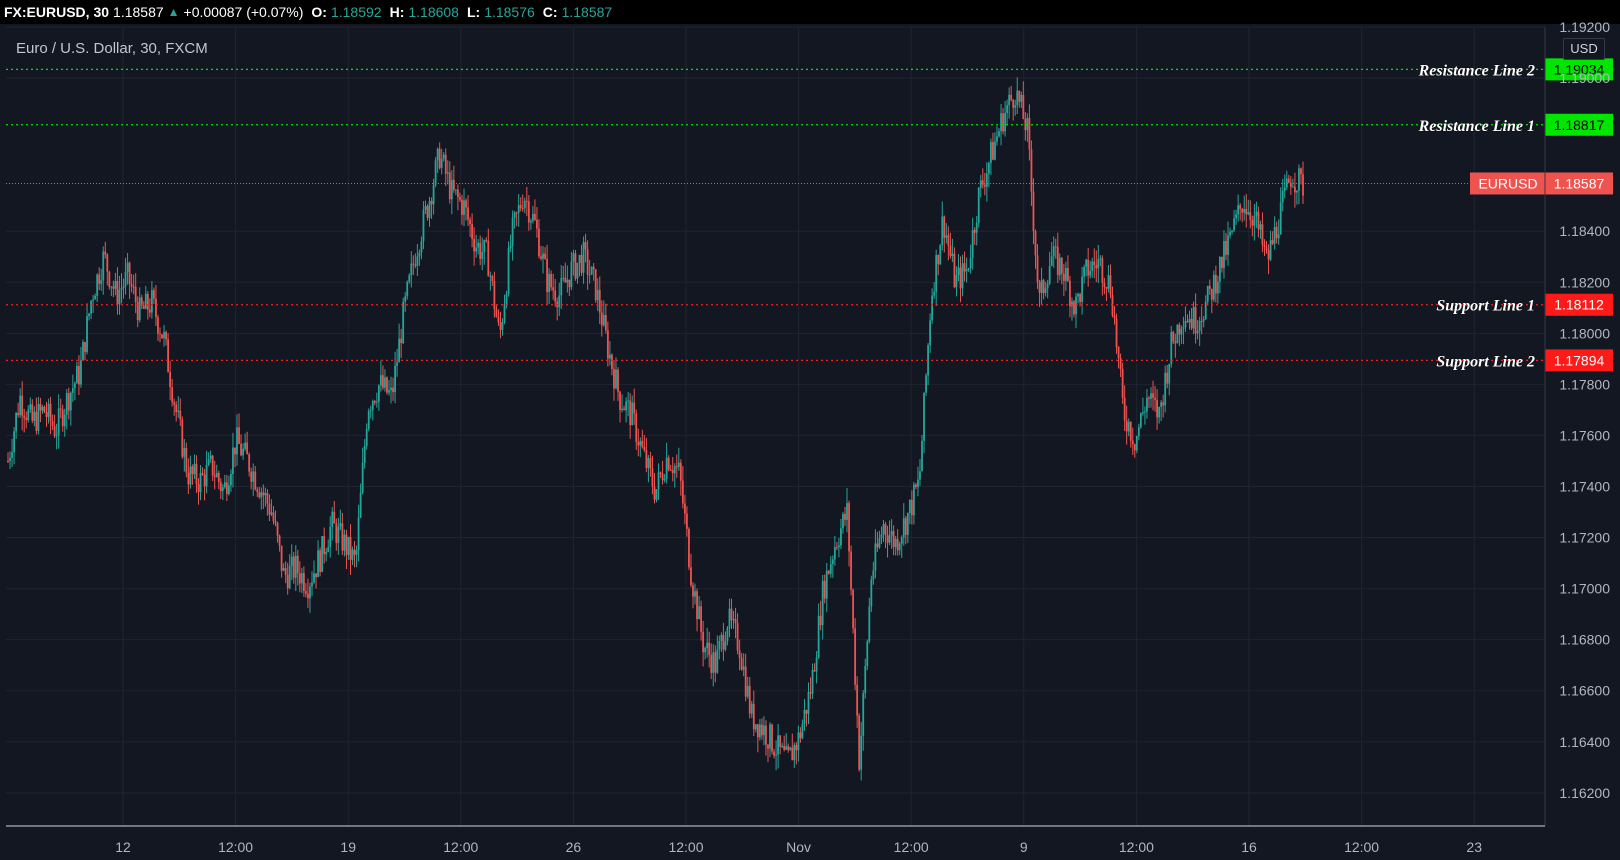 The width and height of the screenshot is (1620, 860). I want to click on symbol-name: FX:EURUSD, 30, so click(57, 12).